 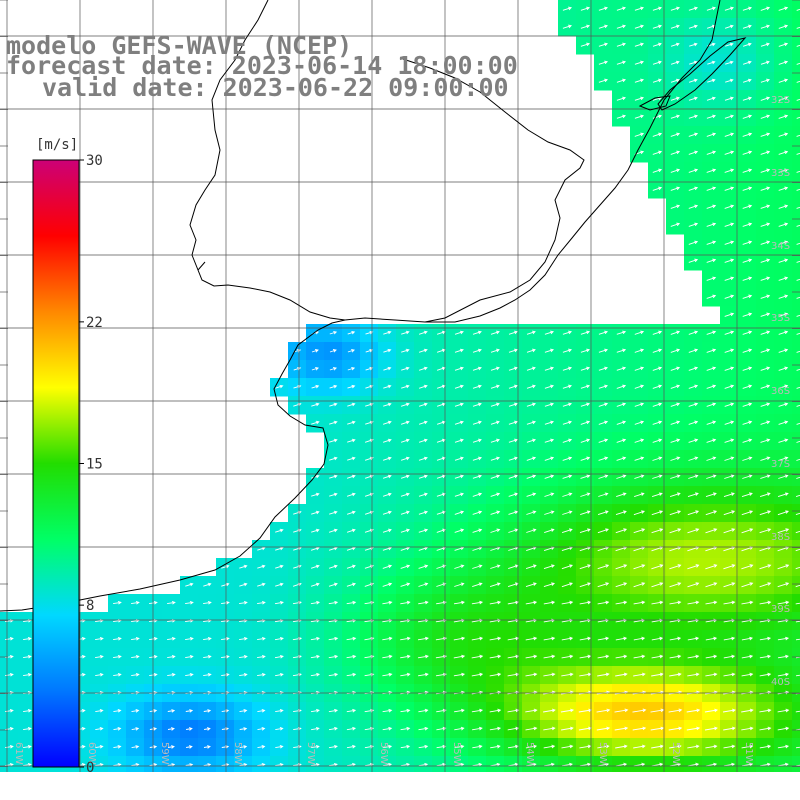 I want to click on latitude-label: 34S, so click(x=780, y=246).